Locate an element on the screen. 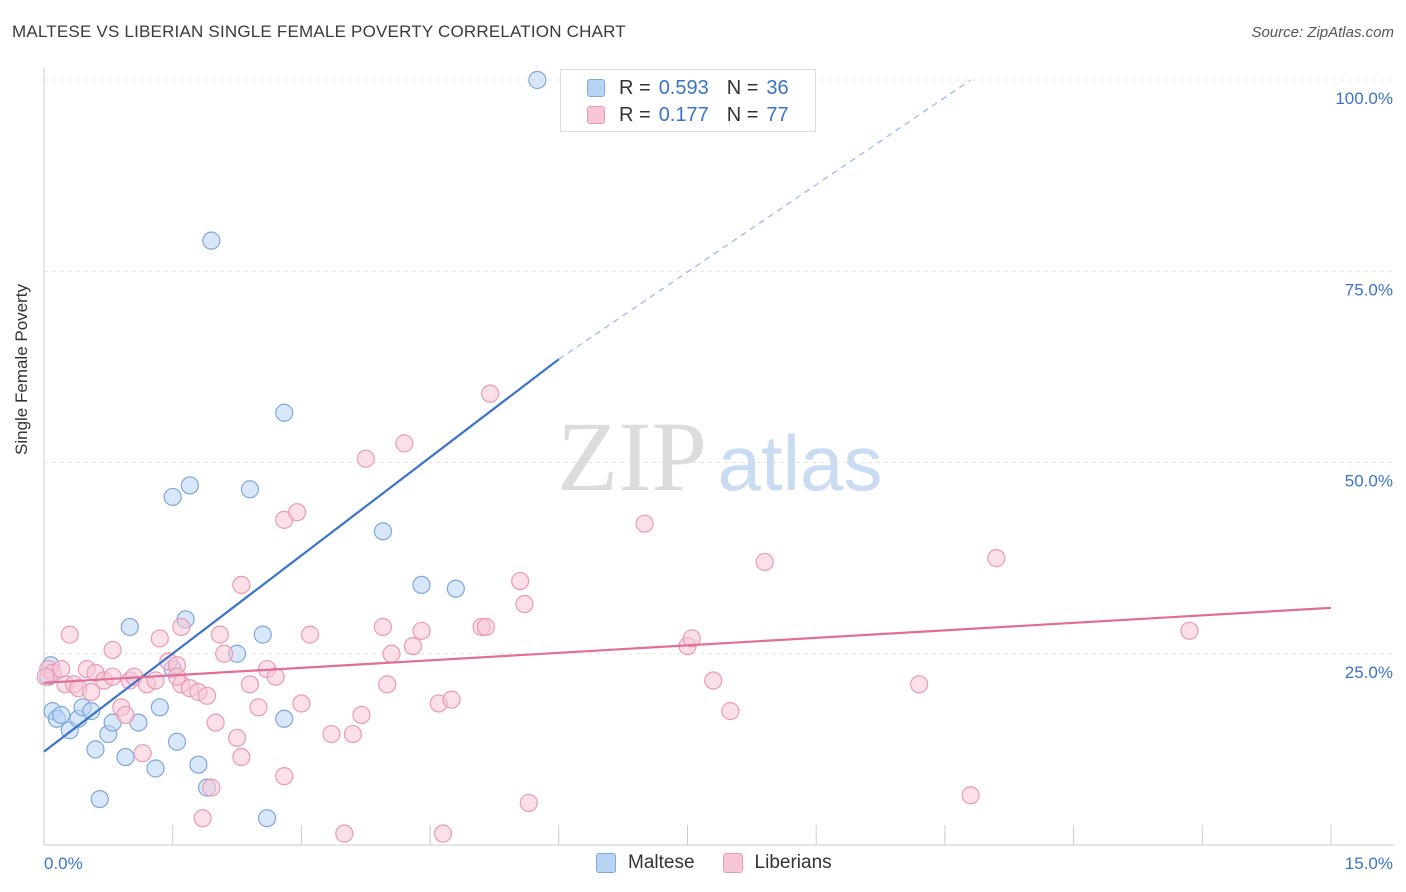 The width and height of the screenshot is (1406, 892). liberians-legend-label: Liberians is located at coordinates (793, 862).